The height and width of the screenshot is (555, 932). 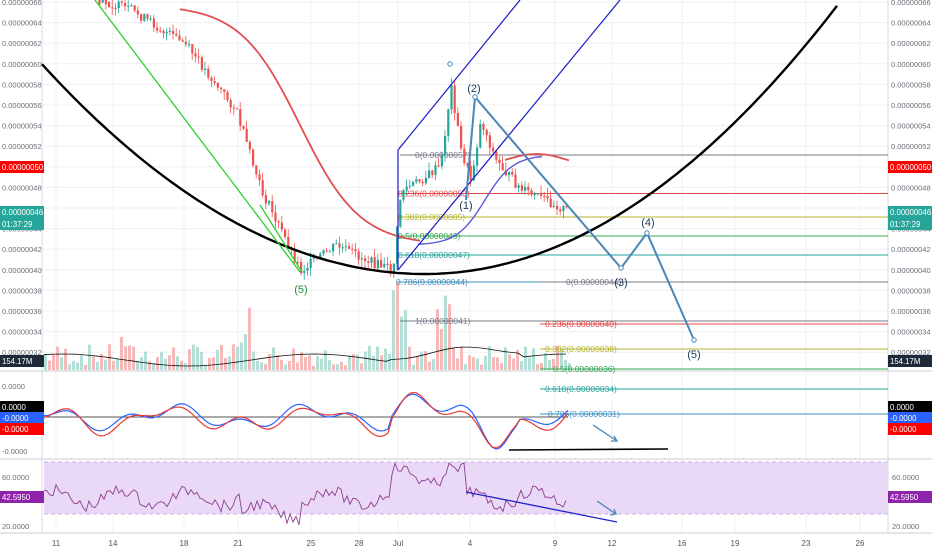 I want to click on trend-line, so click(x=197, y=136).